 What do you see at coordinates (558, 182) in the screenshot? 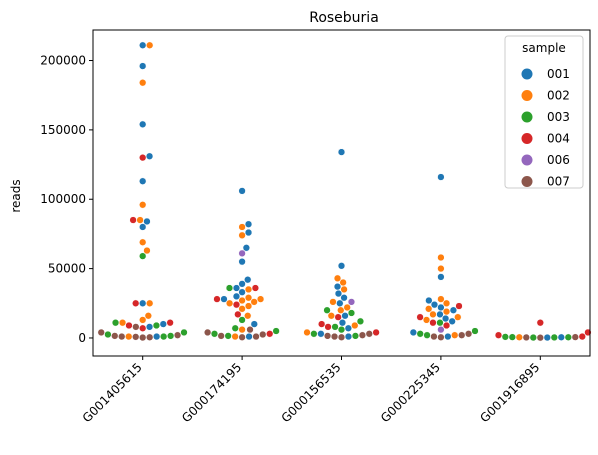
I see `legend-label-007: 007` at bounding box center [558, 182].